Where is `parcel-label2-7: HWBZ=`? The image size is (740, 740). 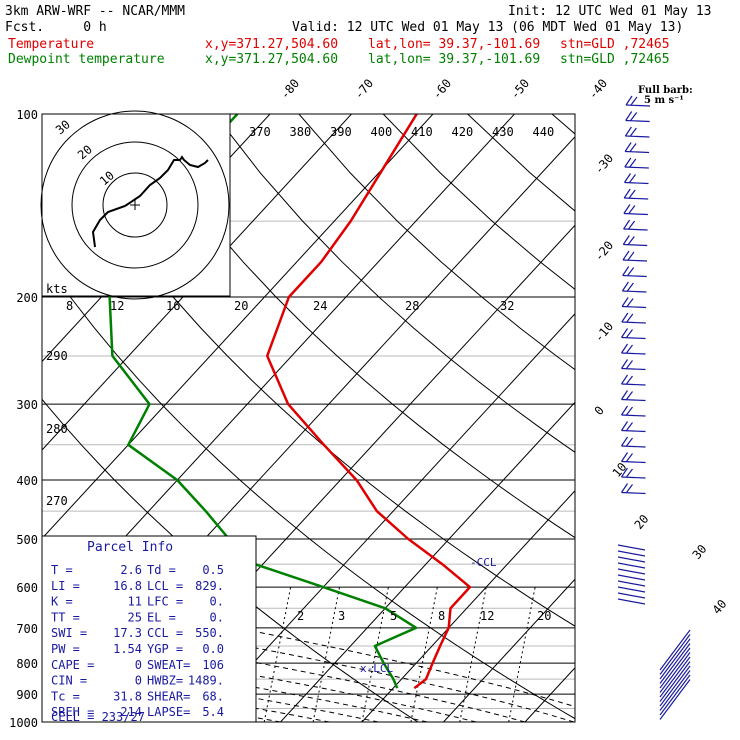
parcel-label2-7: HWBZ= is located at coordinates (165, 681).